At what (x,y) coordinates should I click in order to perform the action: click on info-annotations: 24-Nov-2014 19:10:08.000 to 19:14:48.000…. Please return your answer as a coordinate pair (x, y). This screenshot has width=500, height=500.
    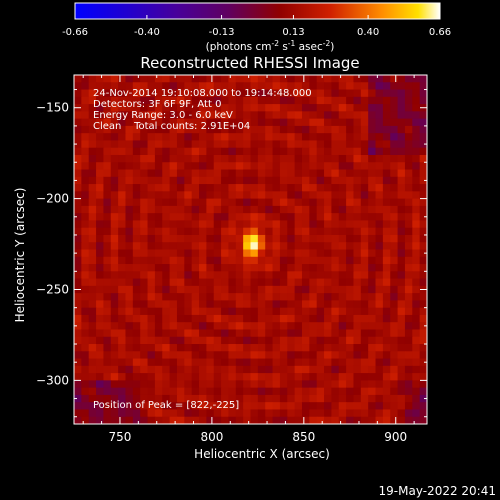
    Looking at the image, I should click on (202, 110).